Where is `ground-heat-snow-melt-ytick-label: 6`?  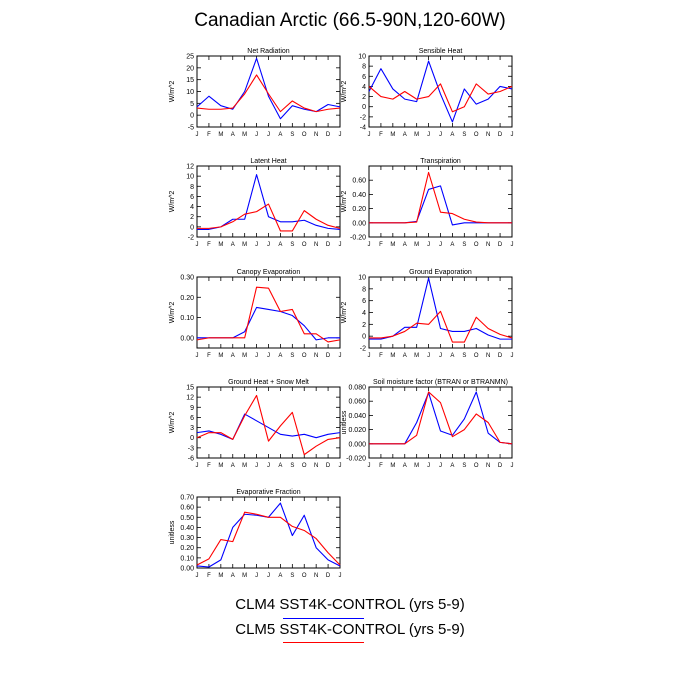
ground-heat-snow-melt-ytick-label: 6 is located at coordinates (192, 418).